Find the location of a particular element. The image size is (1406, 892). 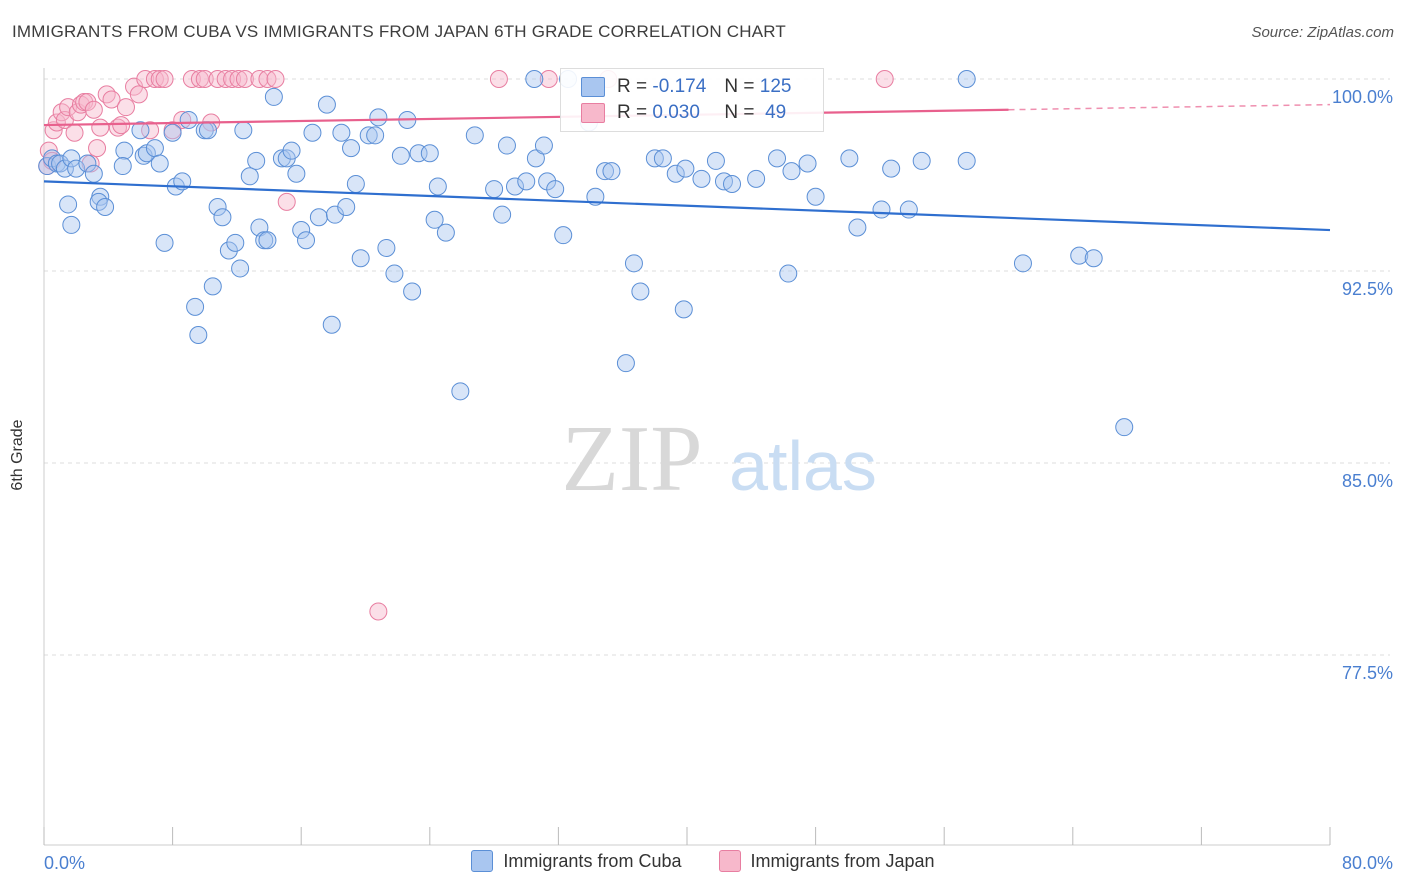

cuba-swatch-icon is located at coordinates (593, 87).